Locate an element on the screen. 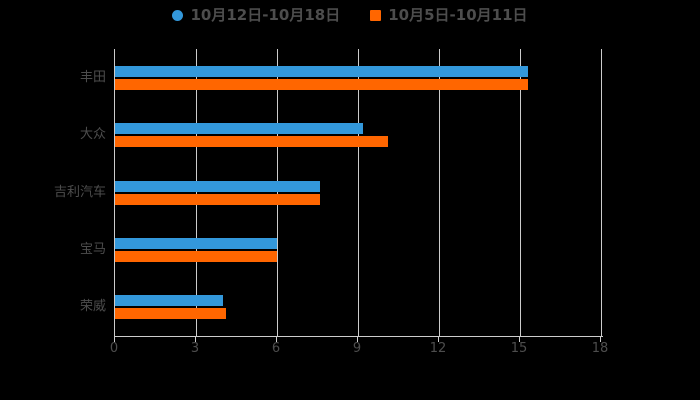  legend-item-week2: 10月12日-10月18日 is located at coordinates (256, 15).